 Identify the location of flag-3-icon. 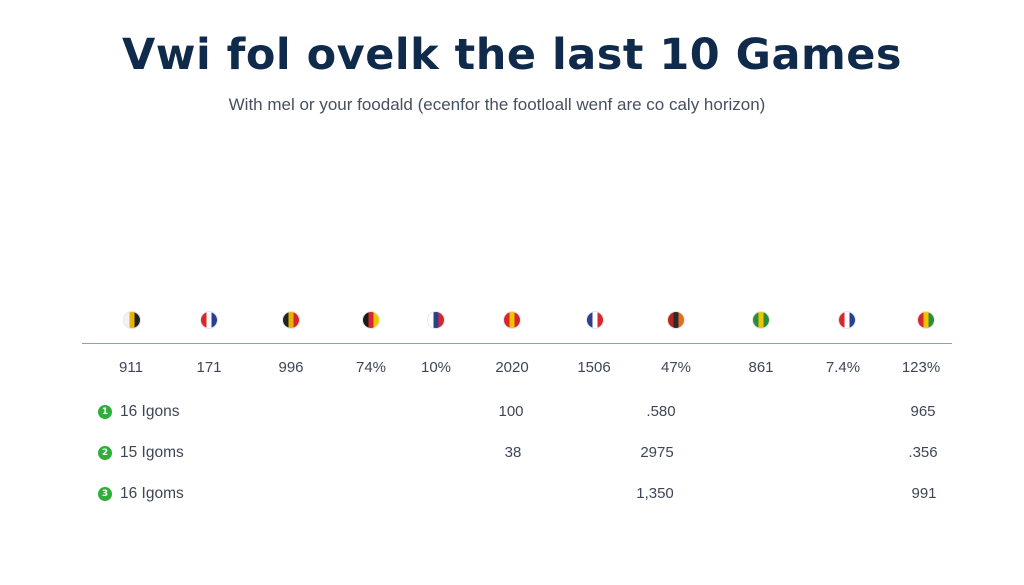
(291, 320).